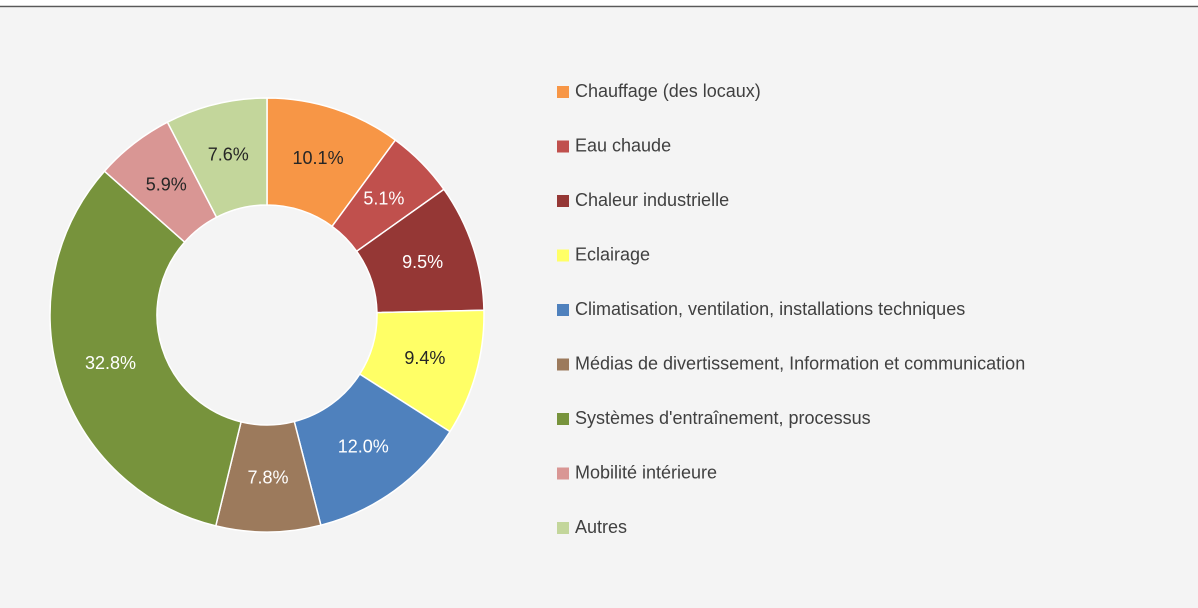 The width and height of the screenshot is (1198, 608). I want to click on legend-label: Systèmes d'entraînement, processus, so click(723, 418).